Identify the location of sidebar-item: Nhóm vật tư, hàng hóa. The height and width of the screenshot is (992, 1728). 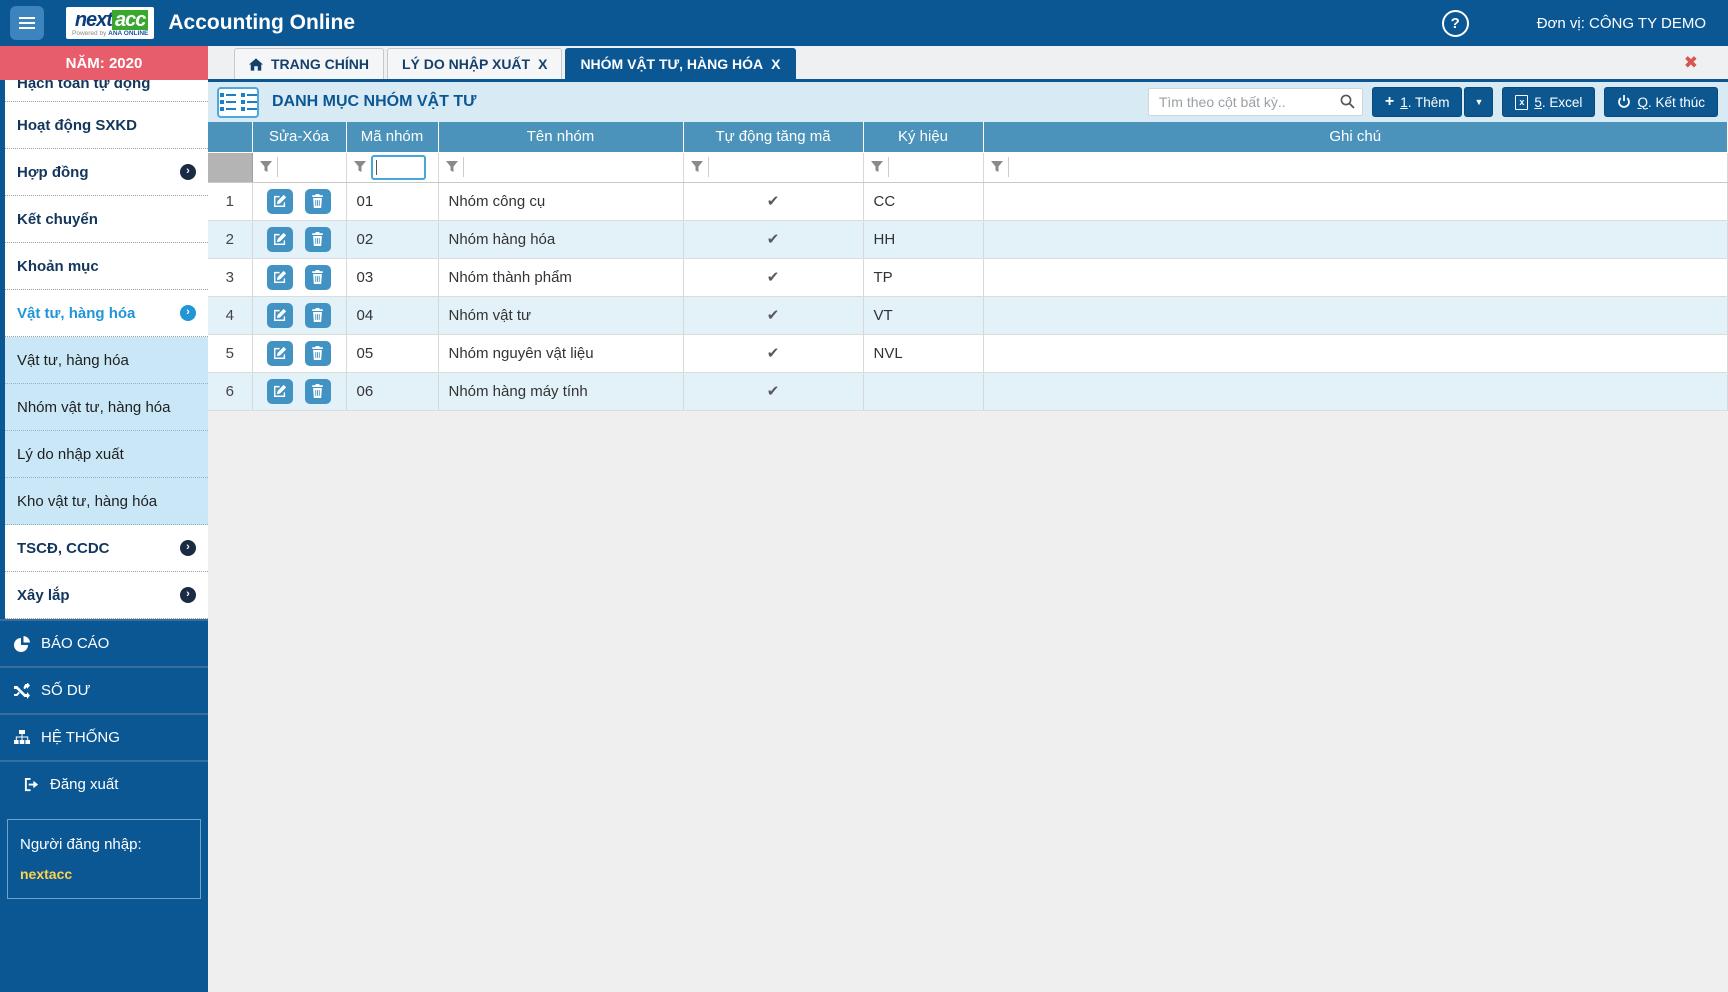
(106, 407).